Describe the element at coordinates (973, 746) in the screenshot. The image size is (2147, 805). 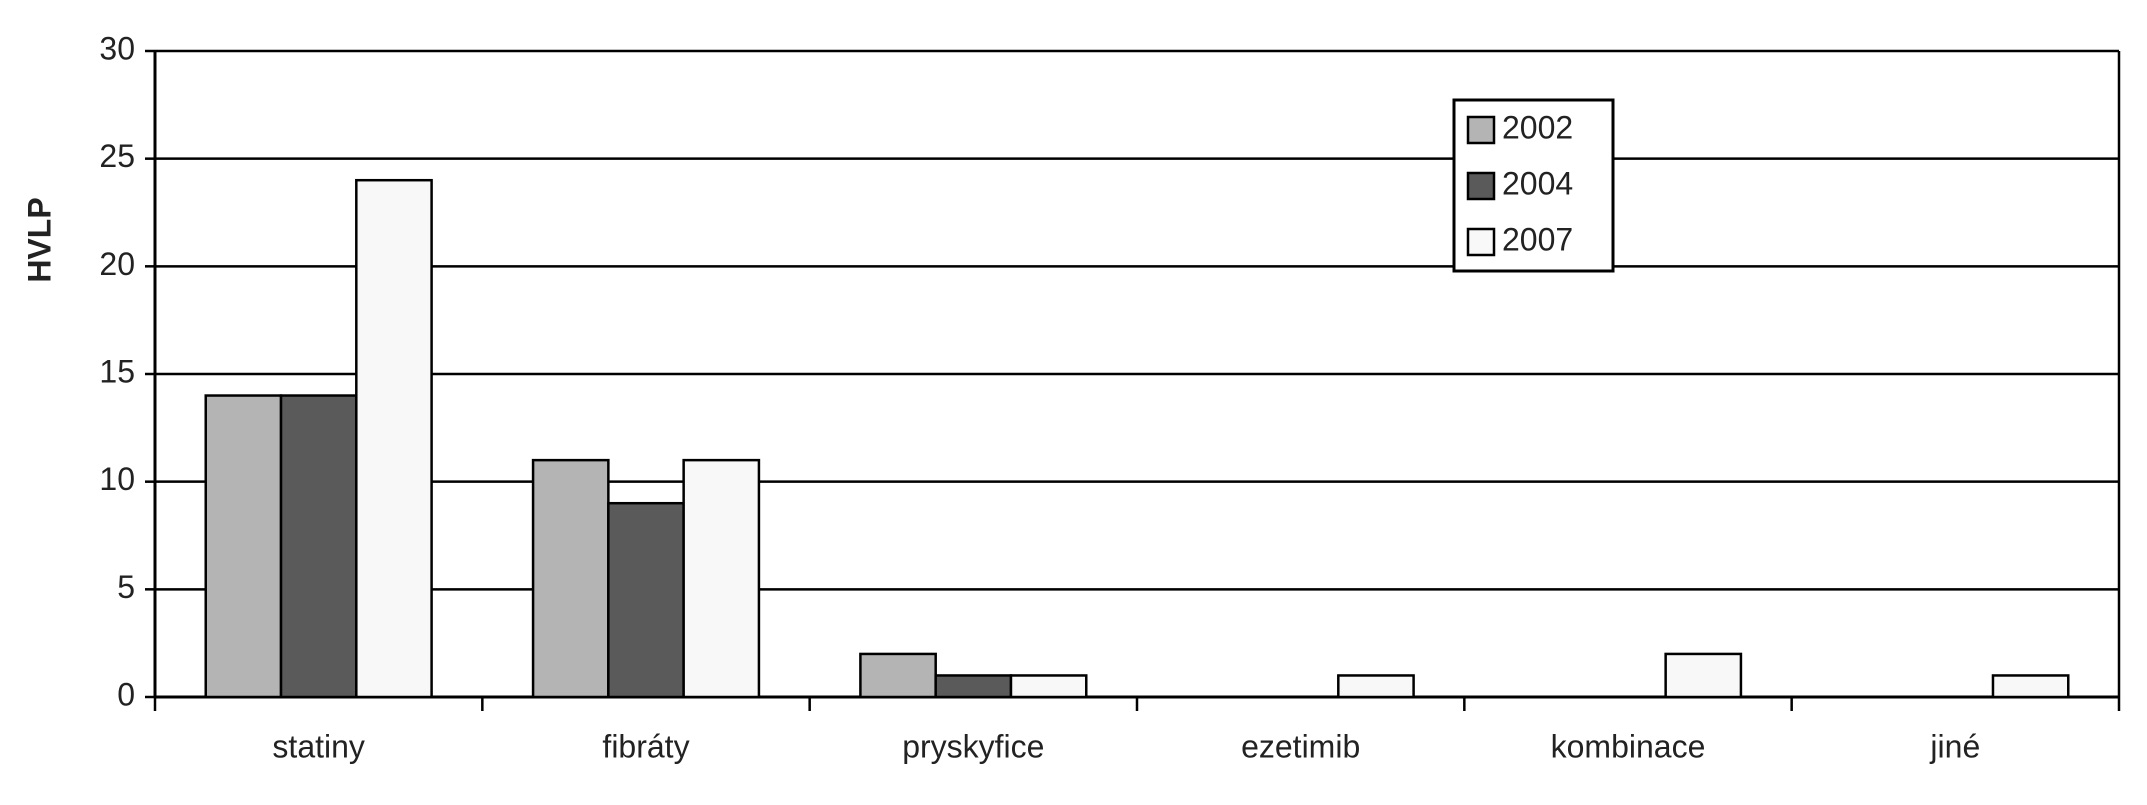
I see `x-tick-label: pryskyfice` at that location.